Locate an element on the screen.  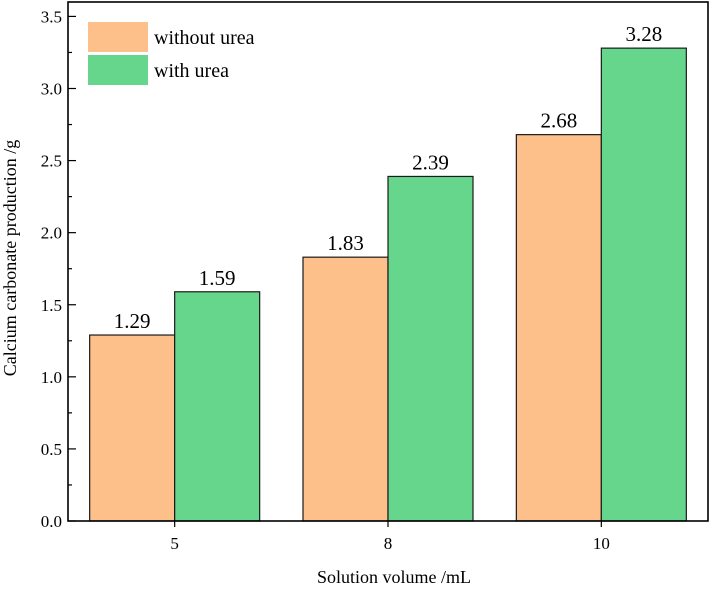
data-label: 1.83 is located at coordinates (345, 243).